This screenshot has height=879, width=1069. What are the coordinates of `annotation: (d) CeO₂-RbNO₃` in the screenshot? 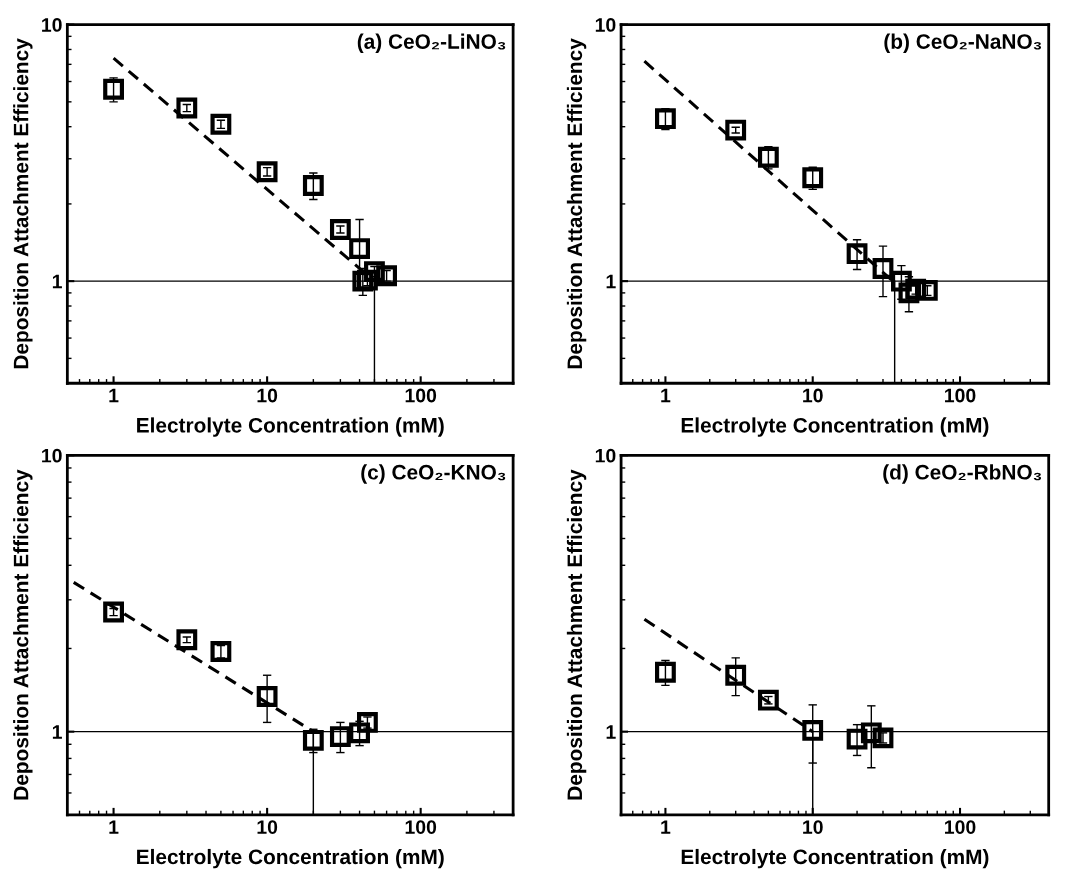 It's located at (962, 474).